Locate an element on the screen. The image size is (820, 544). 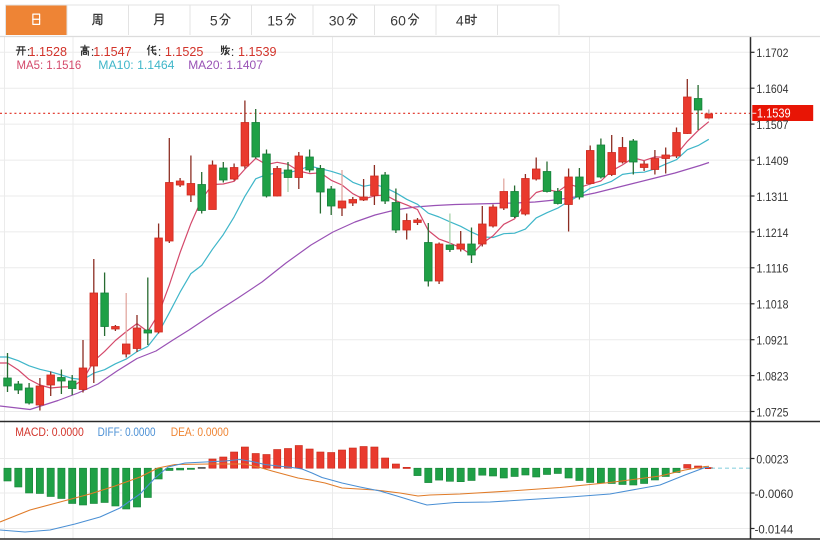
svg-text: 1.1018 is located at coordinates (772, 305).